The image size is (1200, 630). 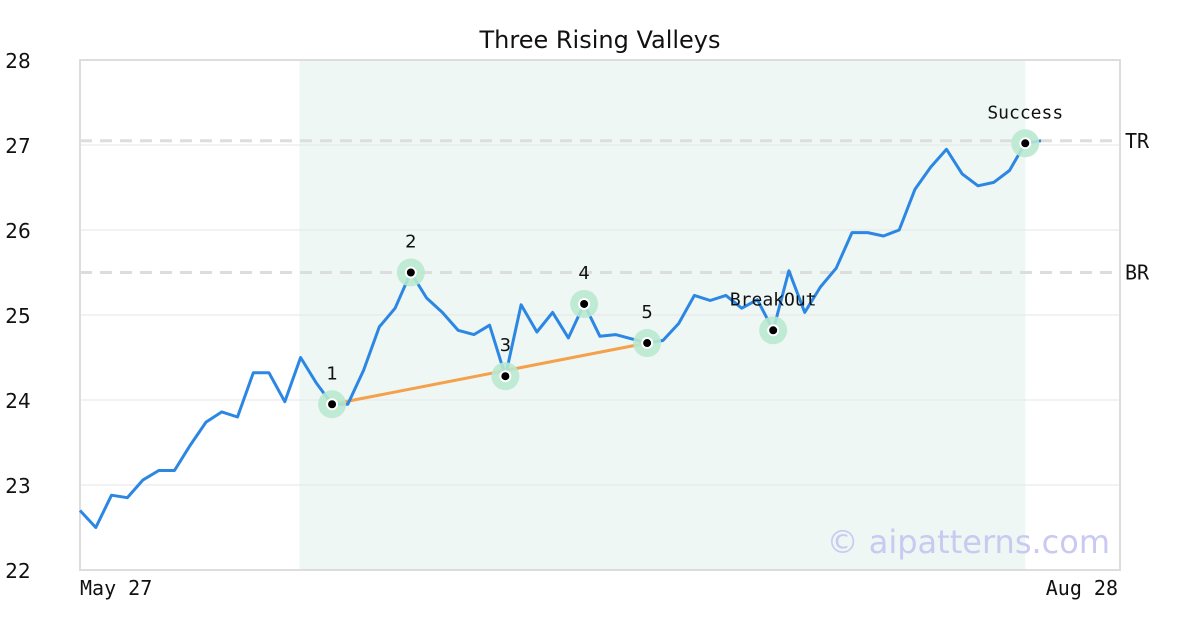 What do you see at coordinates (410, 242) in the screenshot?
I see `pattern-point-label: 2` at bounding box center [410, 242].